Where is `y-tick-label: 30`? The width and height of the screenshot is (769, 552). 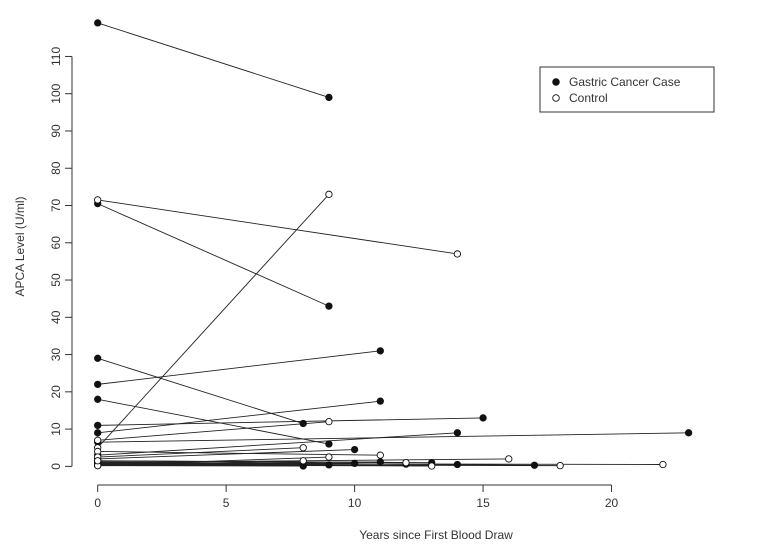 y-tick-label: 30 is located at coordinates (56, 355).